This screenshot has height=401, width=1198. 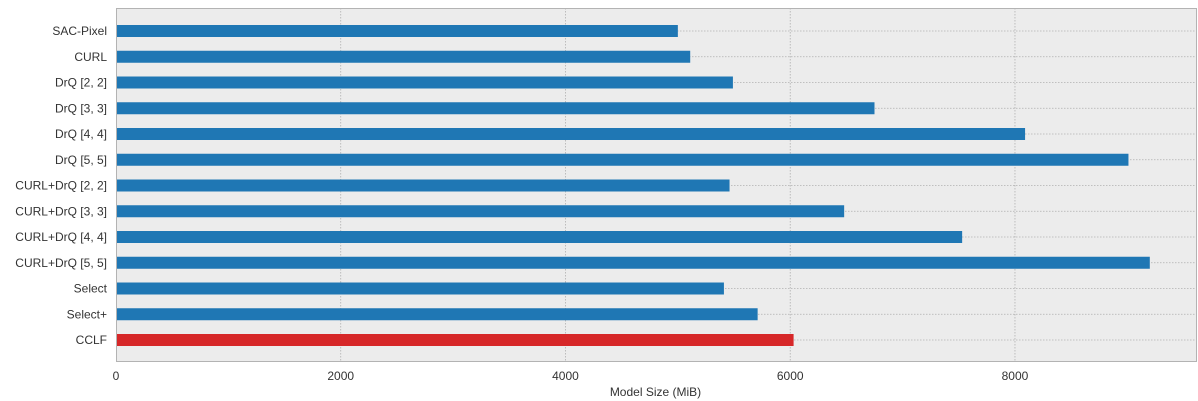 What do you see at coordinates (91, 289) in the screenshot?
I see `y-tick-label: Select` at bounding box center [91, 289].